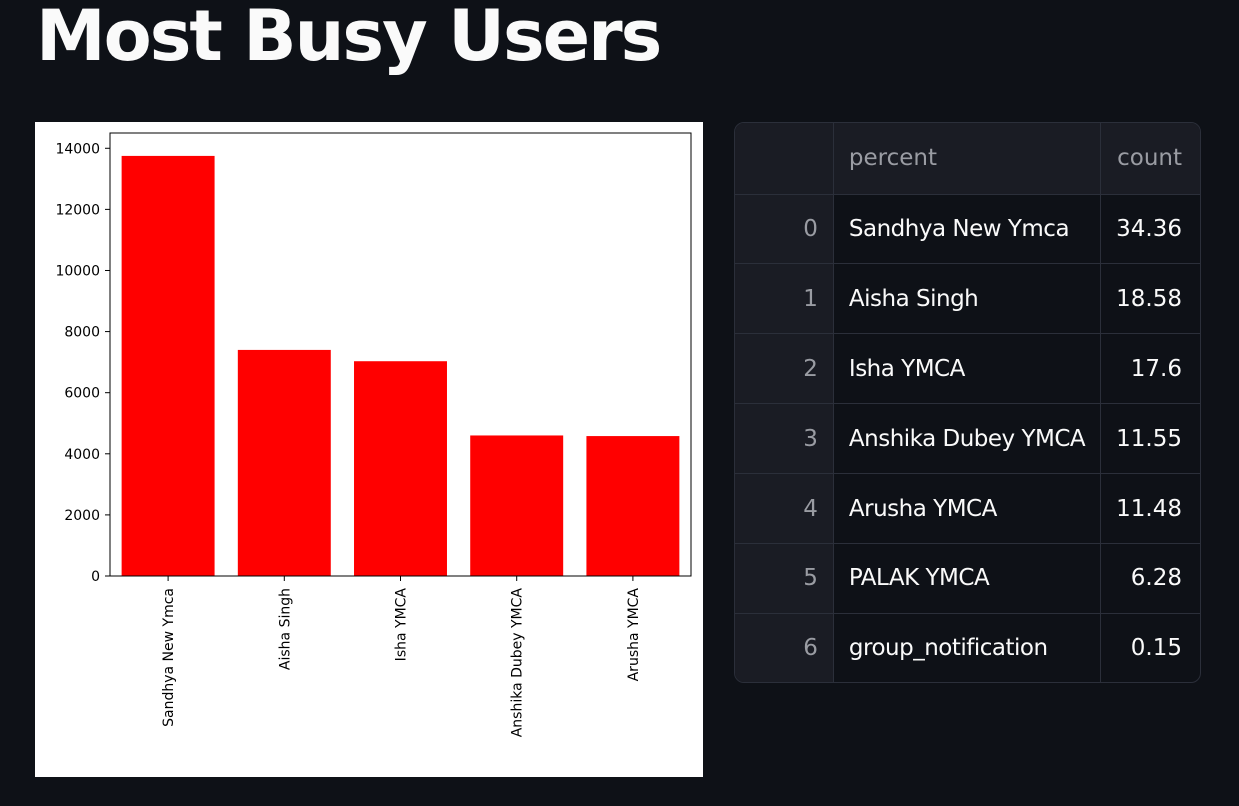 The width and height of the screenshot is (1239, 806). I want to click on user-name-cell: Isha YMCA, so click(967, 369).